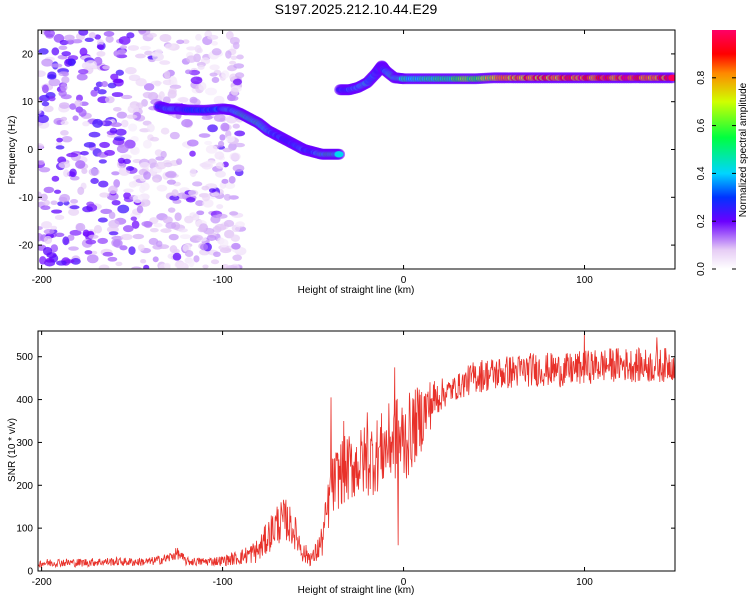  What do you see at coordinates (339, 154) in the screenshot?
I see `ridge-core` at bounding box center [339, 154].